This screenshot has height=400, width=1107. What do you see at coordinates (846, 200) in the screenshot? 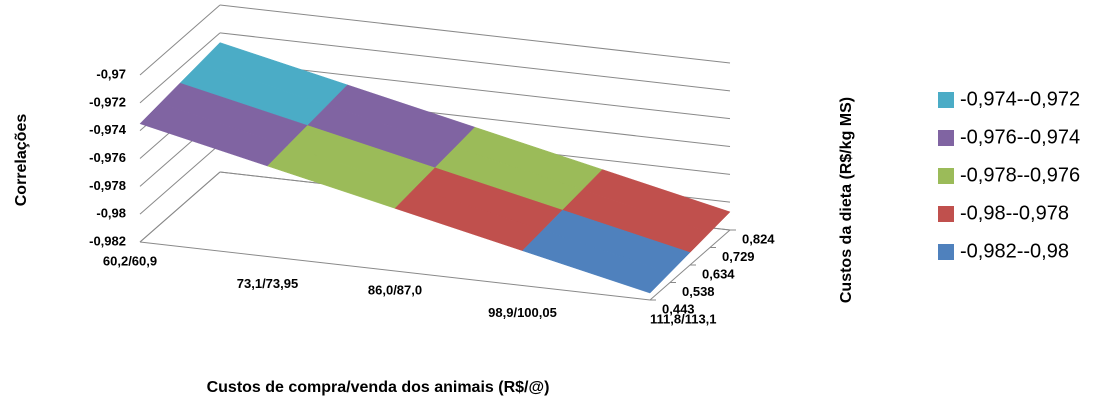
I see `depth-axis-title: Custos da dieta (R$/kg MS)` at bounding box center [846, 200].